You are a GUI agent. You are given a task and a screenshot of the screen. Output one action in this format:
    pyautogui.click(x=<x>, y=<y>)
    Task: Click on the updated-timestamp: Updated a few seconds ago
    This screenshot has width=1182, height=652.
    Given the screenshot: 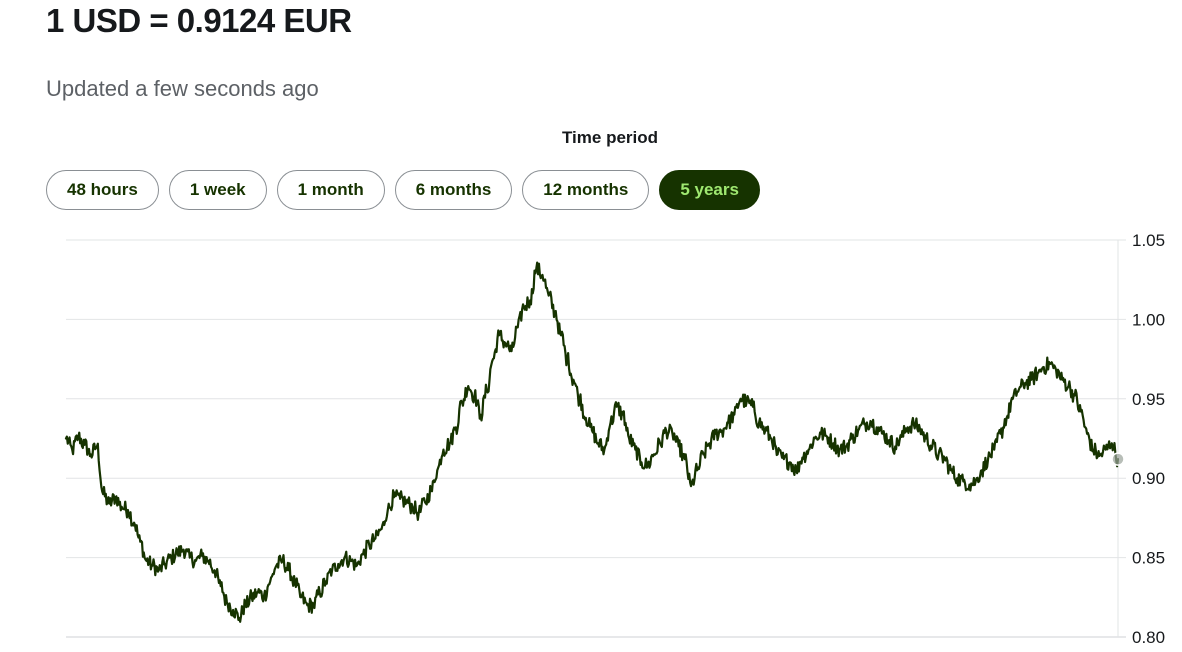 What is the action you would take?
    pyautogui.click(x=182, y=88)
    